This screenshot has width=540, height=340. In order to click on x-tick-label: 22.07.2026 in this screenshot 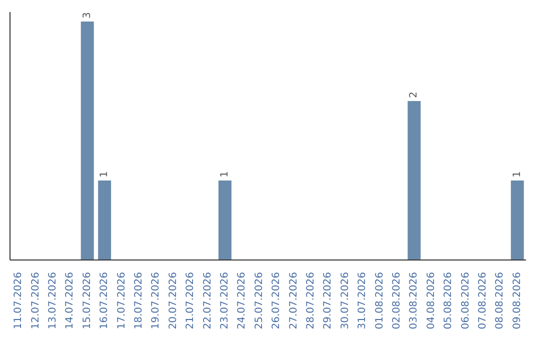, I will do `click(208, 301)`.